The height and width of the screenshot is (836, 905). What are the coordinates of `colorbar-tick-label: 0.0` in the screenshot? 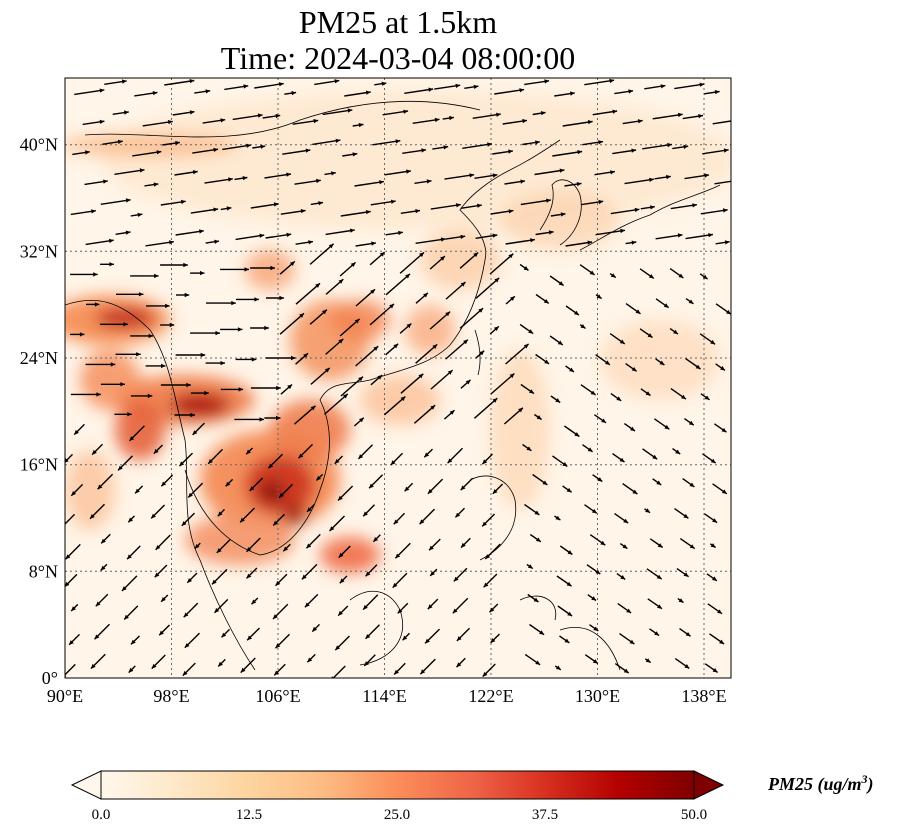 It's located at (101, 815).